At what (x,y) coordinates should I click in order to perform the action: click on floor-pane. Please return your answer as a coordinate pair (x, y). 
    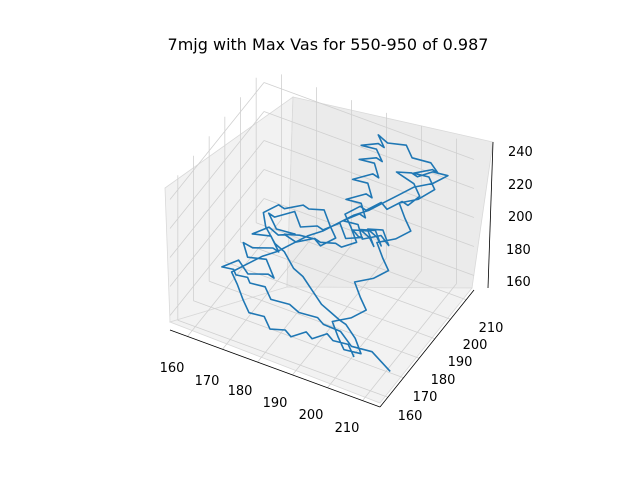
    Looking at the image, I should click on (320, 345).